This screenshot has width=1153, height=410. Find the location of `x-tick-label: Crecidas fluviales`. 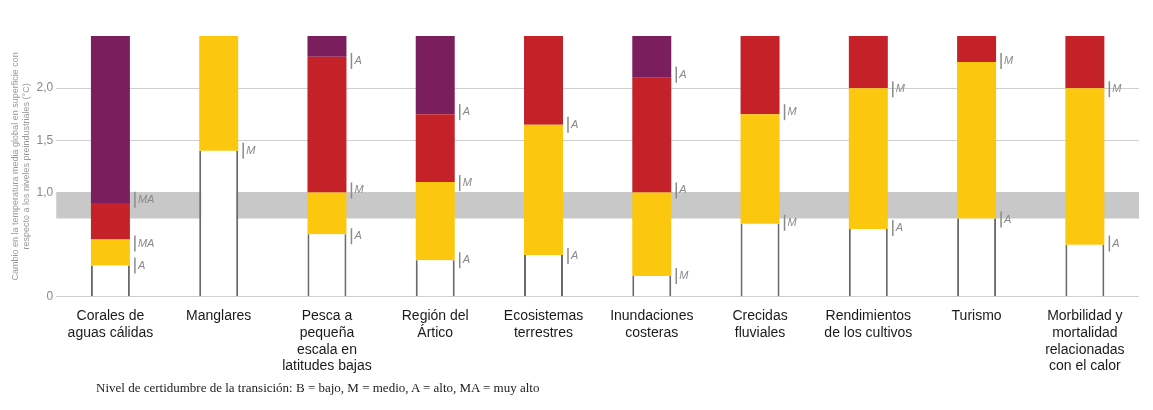

x-tick-label: Crecidas fluviales is located at coordinates (760, 323).